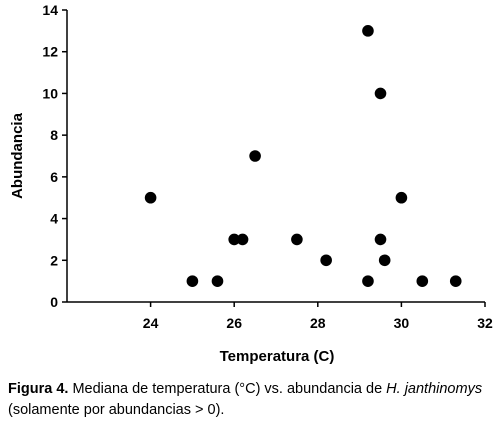 The height and width of the screenshot is (426, 500). I want to click on y-tick-label: 2, so click(54, 260).